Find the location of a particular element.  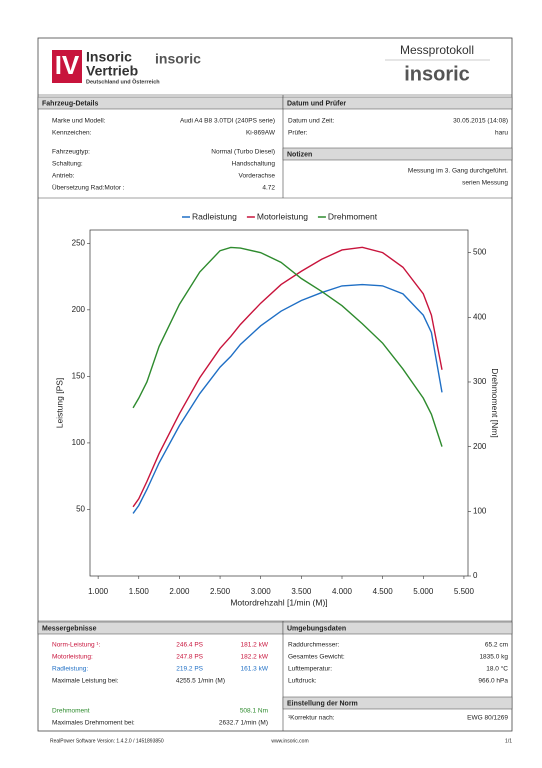

result-label: Motorleistung: is located at coordinates (72, 657).